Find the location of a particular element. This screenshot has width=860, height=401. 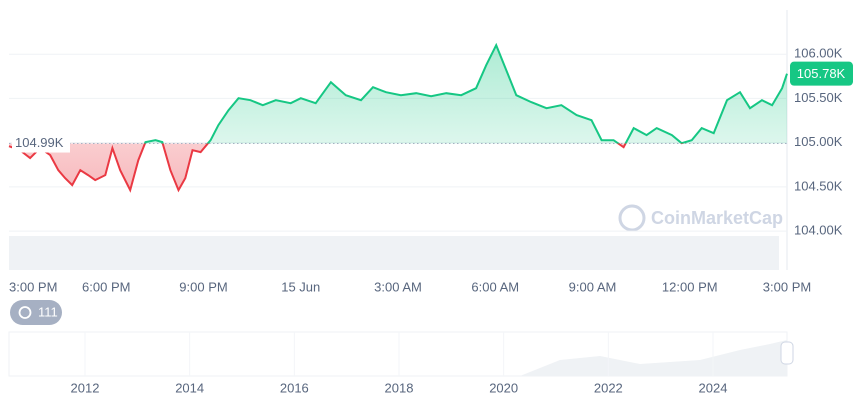

last-price-label: 105.78K is located at coordinates (821, 73).